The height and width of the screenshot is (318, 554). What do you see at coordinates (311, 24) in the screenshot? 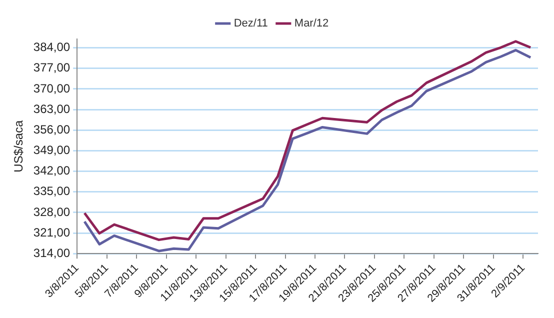
I see `legend-label: Mar/12` at bounding box center [311, 24].